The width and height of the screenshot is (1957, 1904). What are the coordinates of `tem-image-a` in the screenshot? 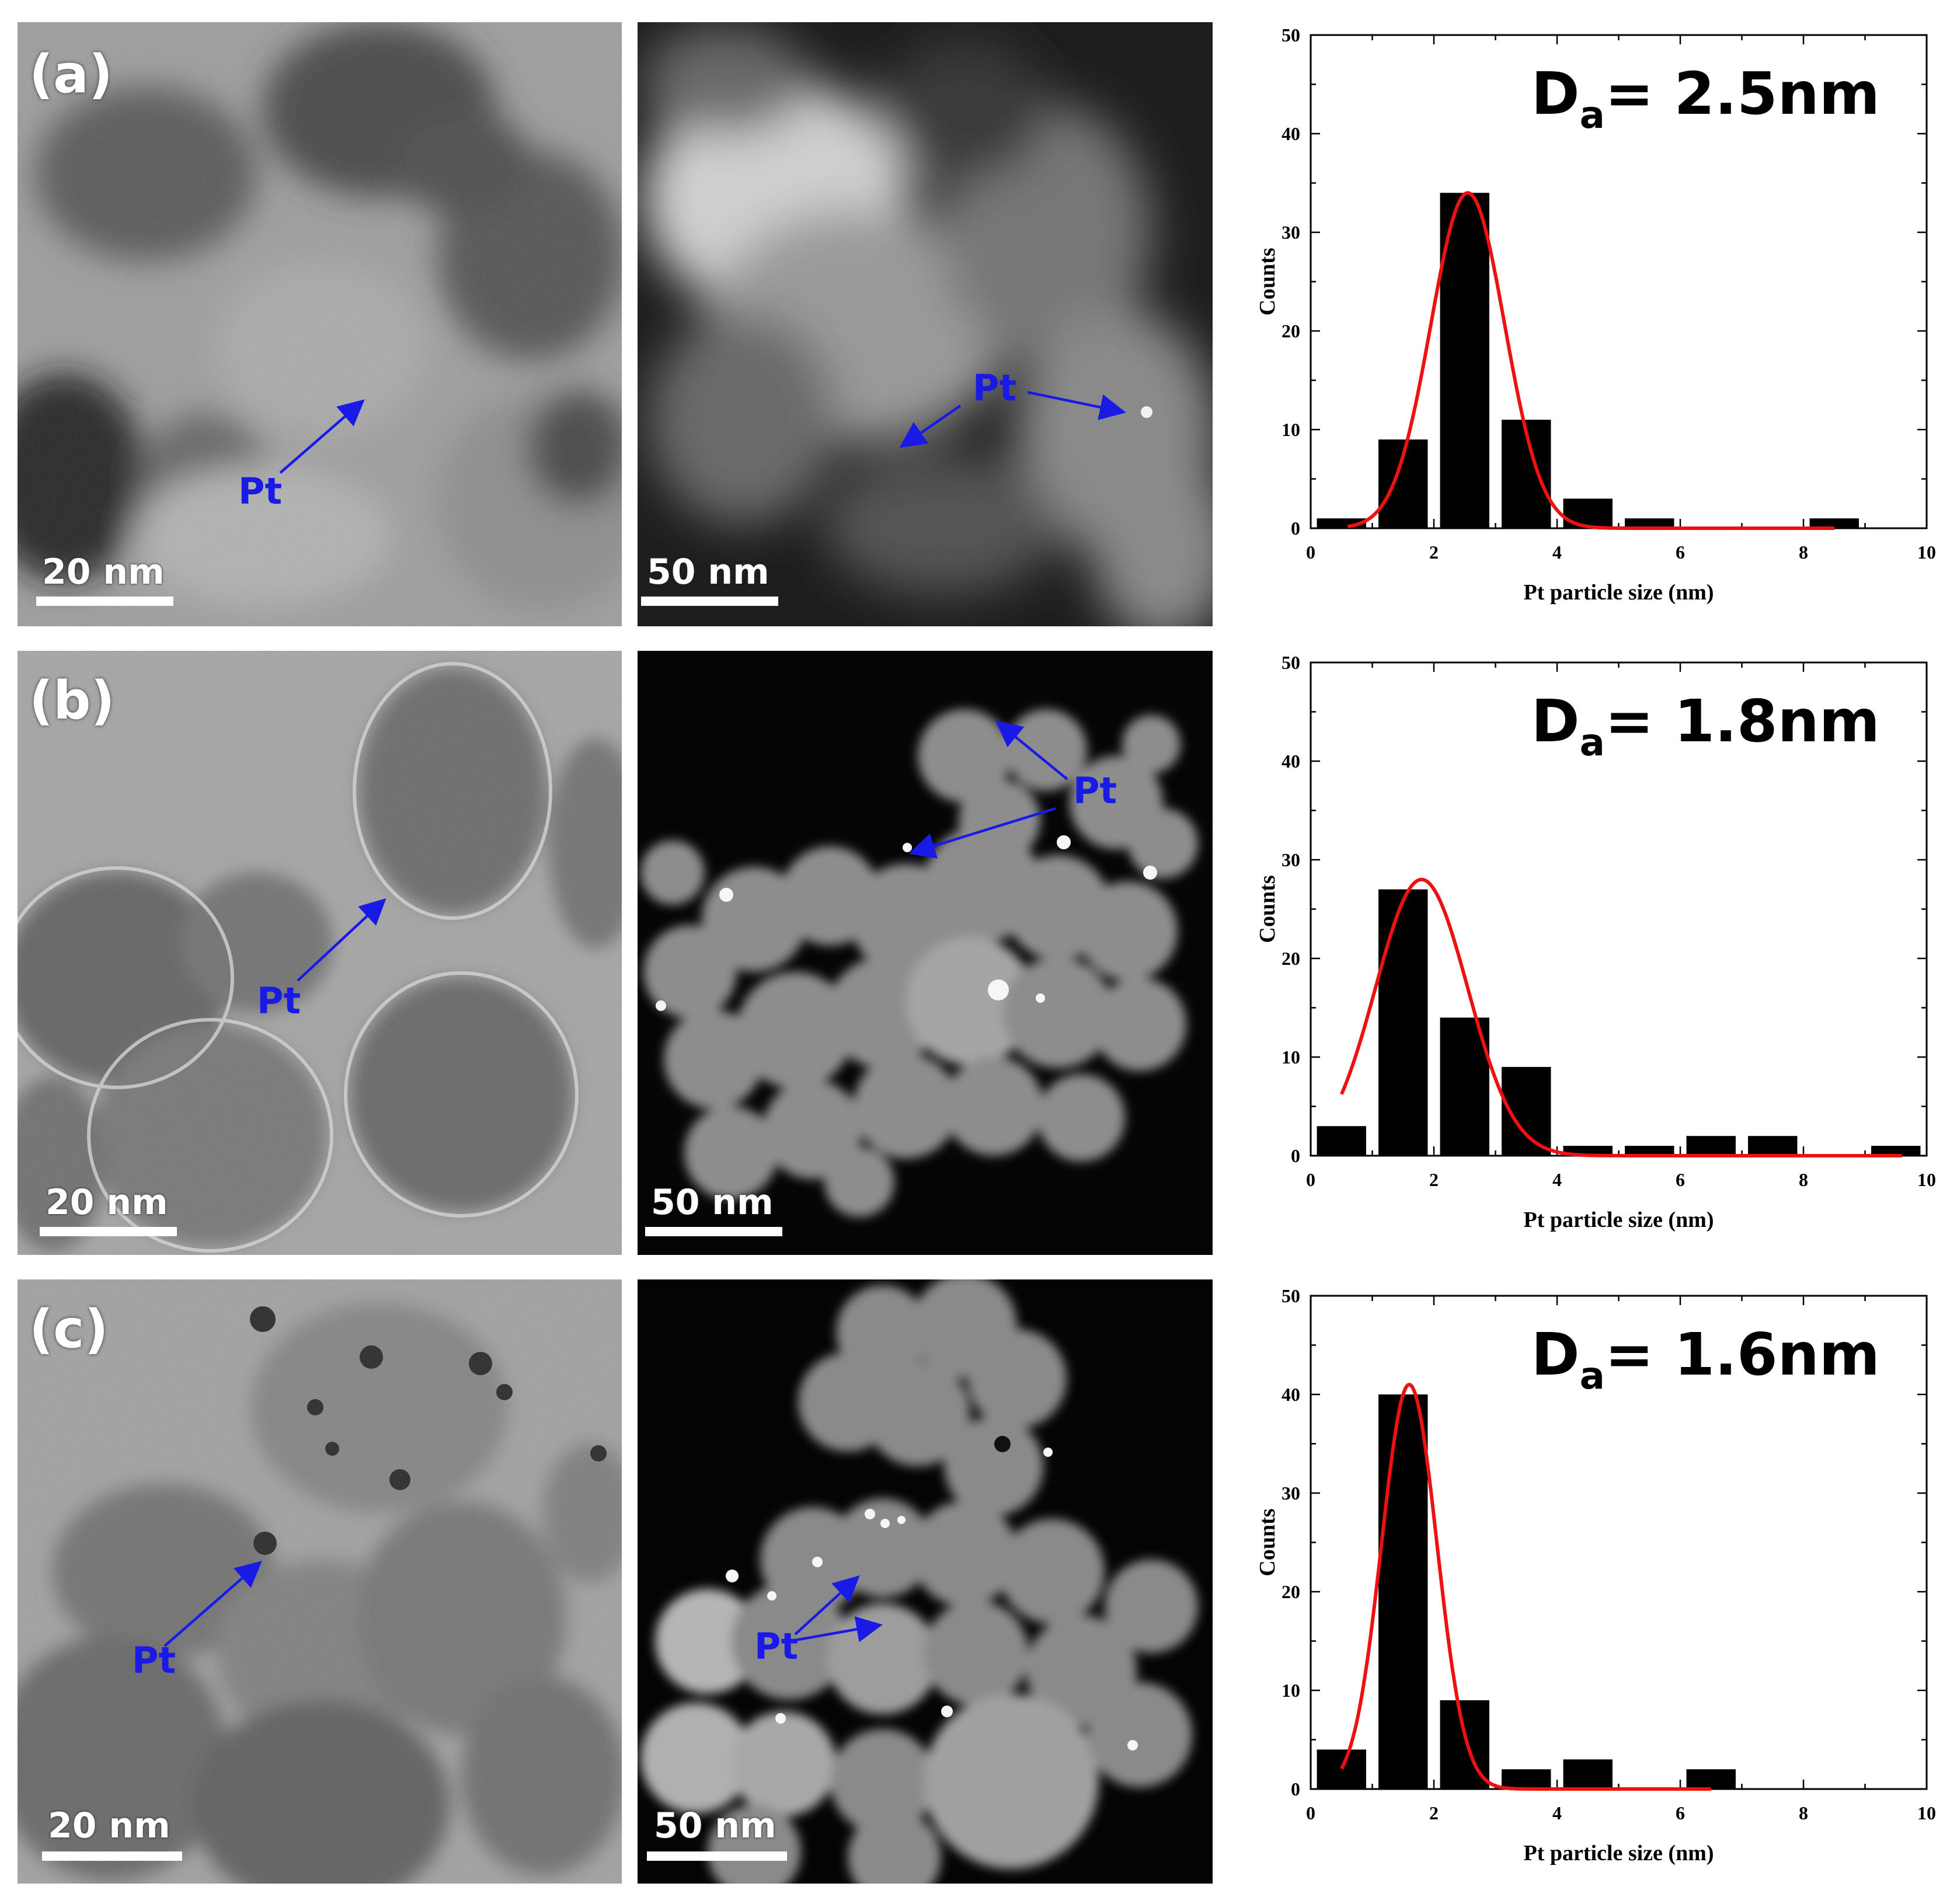 It's located at (320, 324).